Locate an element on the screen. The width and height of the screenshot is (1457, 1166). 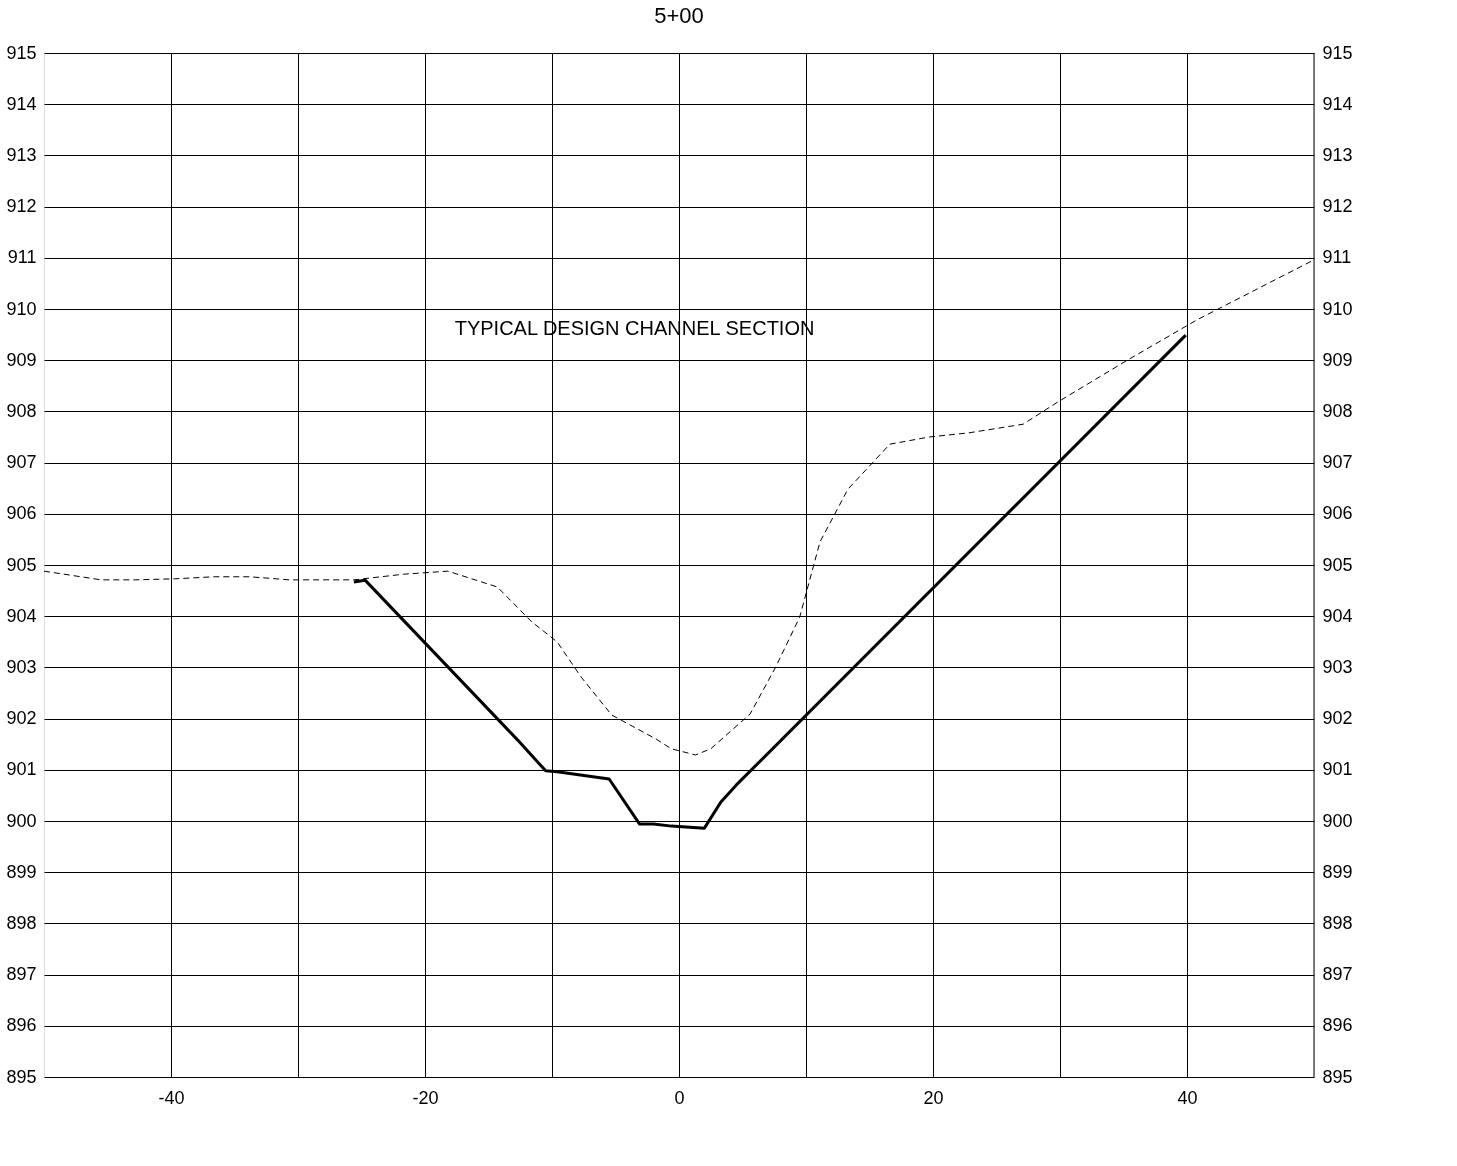
y2-tick-label: 909 is located at coordinates (1337, 359).